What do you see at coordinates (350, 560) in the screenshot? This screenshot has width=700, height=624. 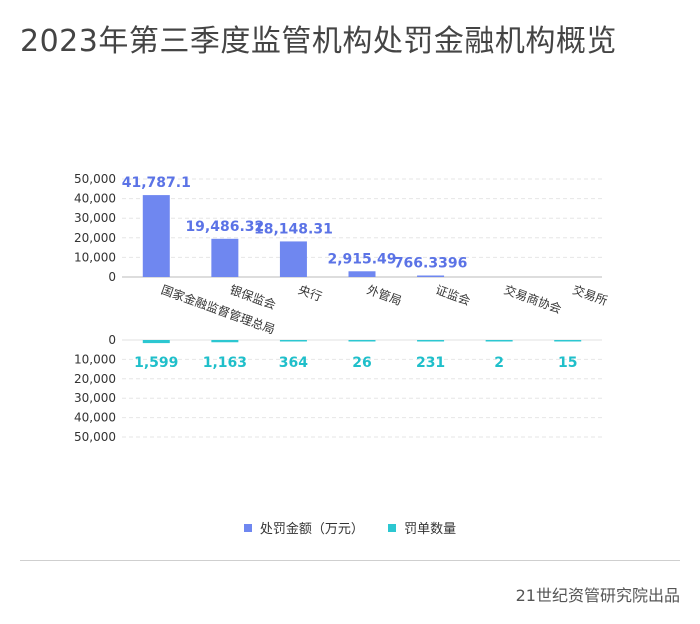 I see `footer-divider` at bounding box center [350, 560].